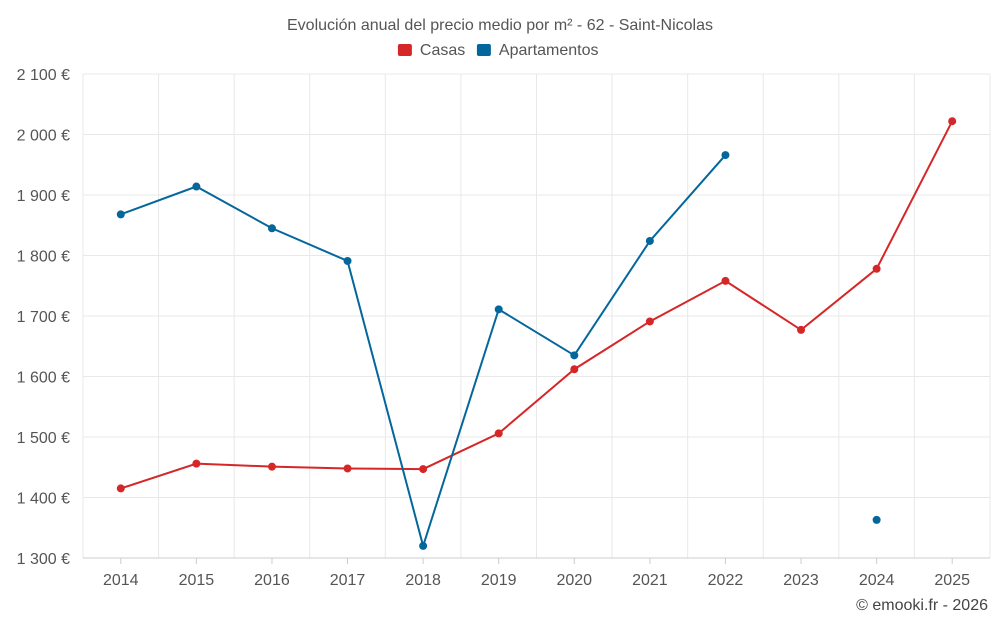  Describe the element at coordinates (726, 580) in the screenshot. I see `x-tick-label: 2022` at that location.